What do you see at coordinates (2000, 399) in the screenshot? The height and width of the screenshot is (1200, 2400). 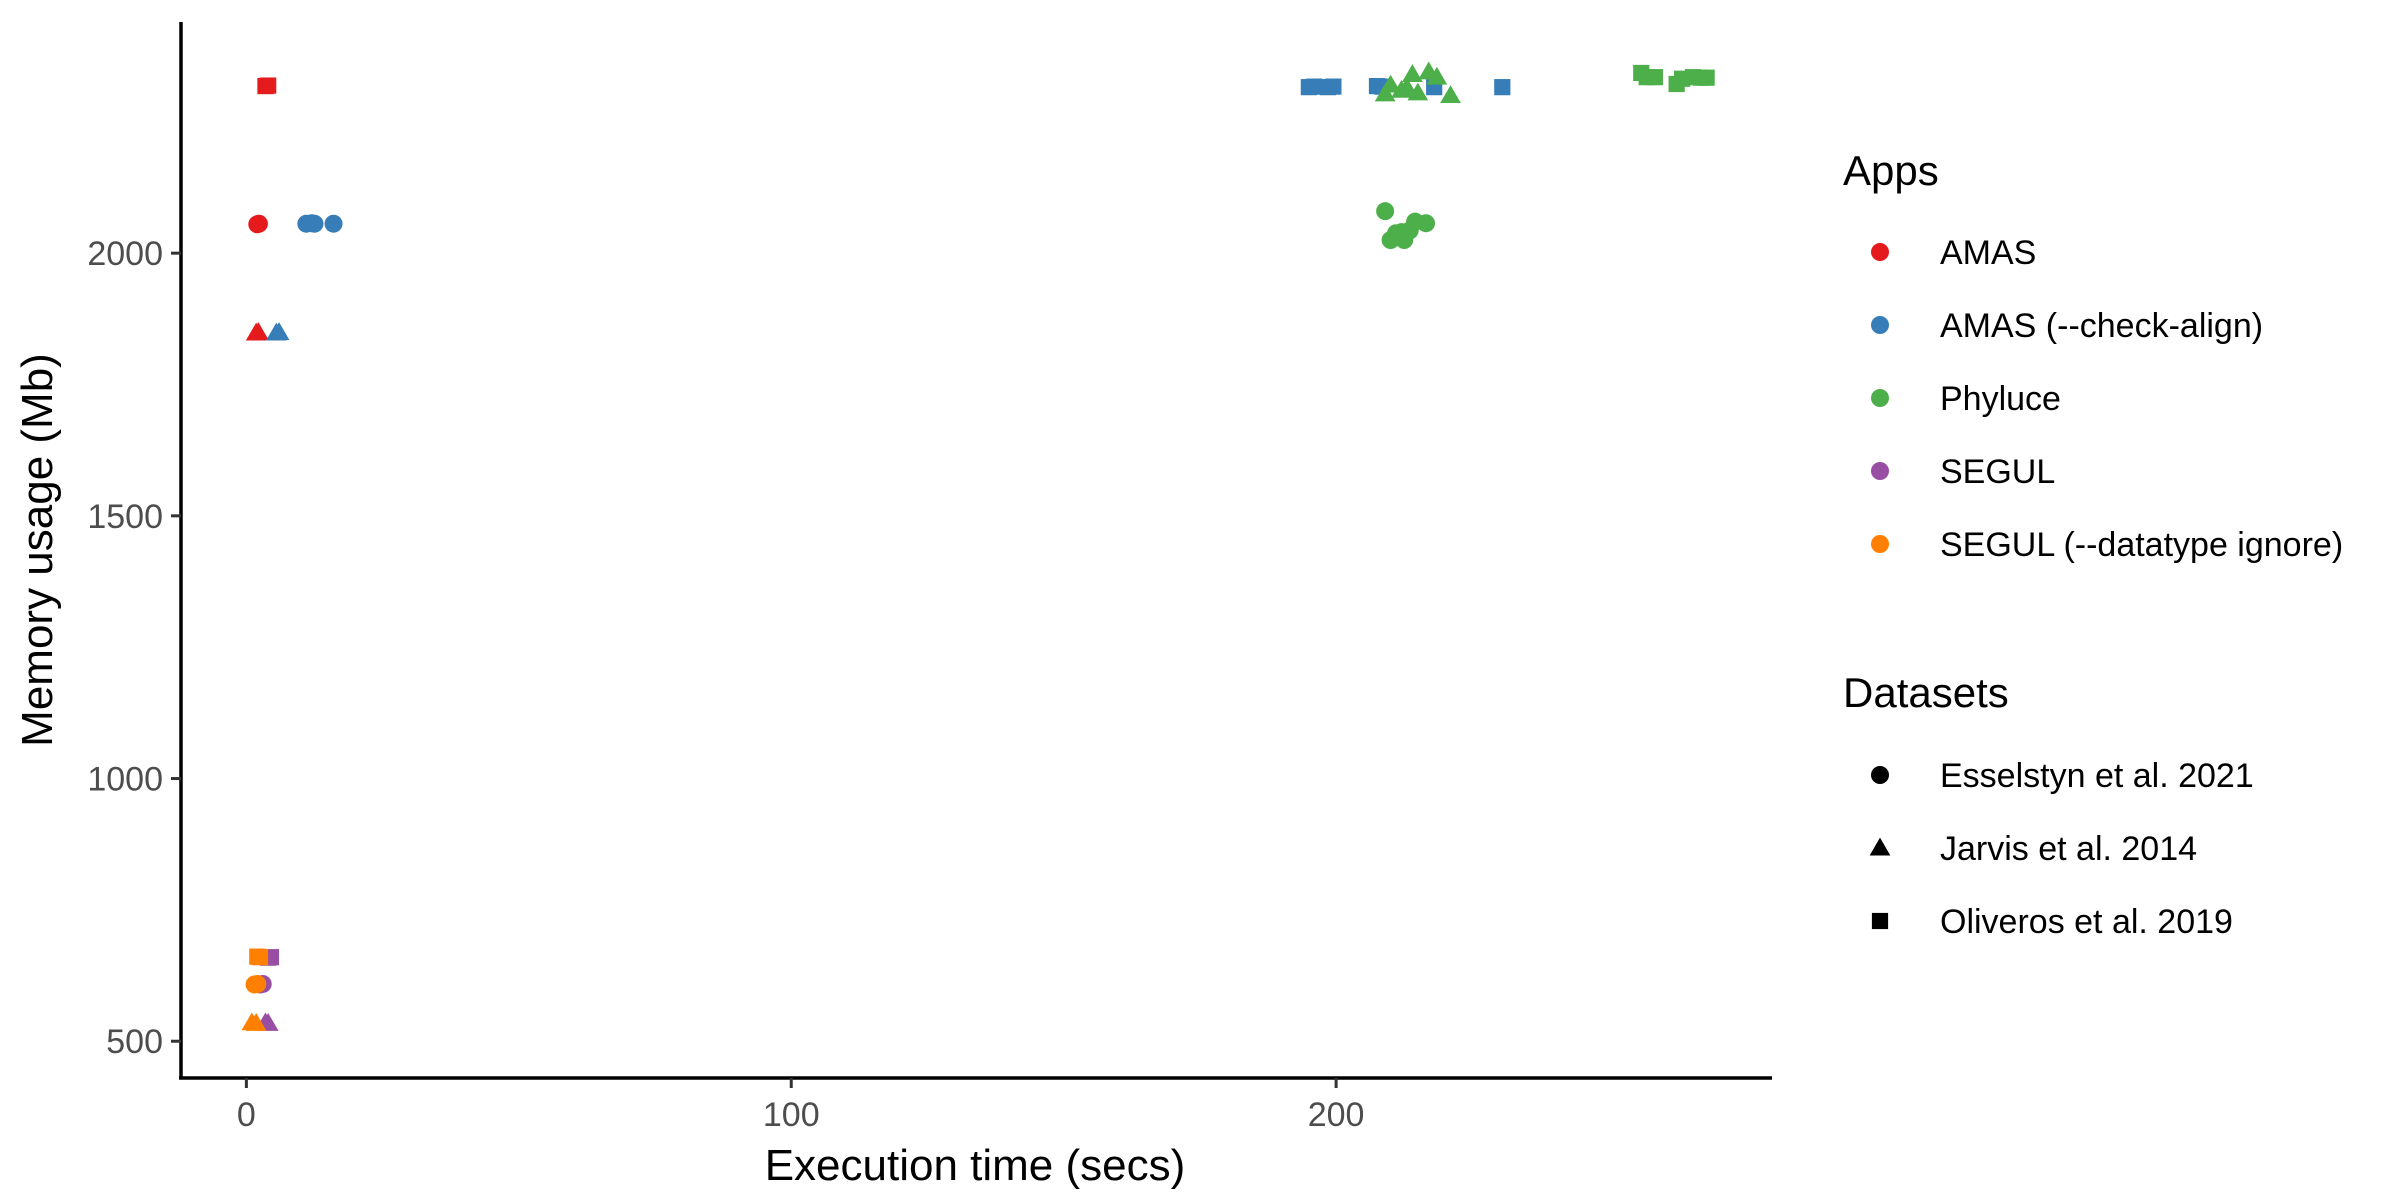 I see `legend-label-phyluce: Phyluce` at bounding box center [2000, 399].